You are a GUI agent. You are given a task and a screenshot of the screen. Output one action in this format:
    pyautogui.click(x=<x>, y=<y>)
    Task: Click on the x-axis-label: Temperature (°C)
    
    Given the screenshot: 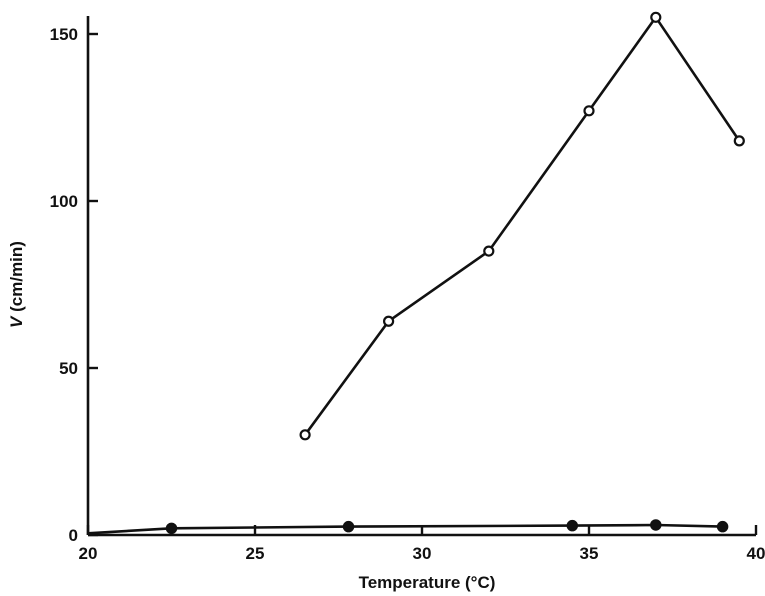 What is the action you would take?
    pyautogui.click(x=427, y=582)
    